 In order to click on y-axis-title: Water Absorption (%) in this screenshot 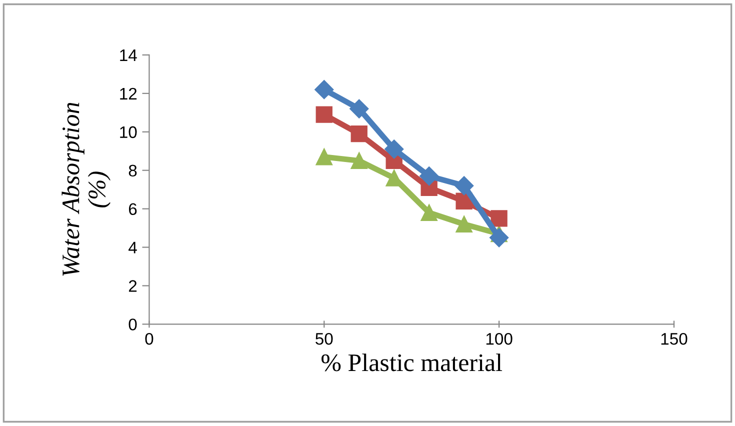, I will do `click(86, 189)`.